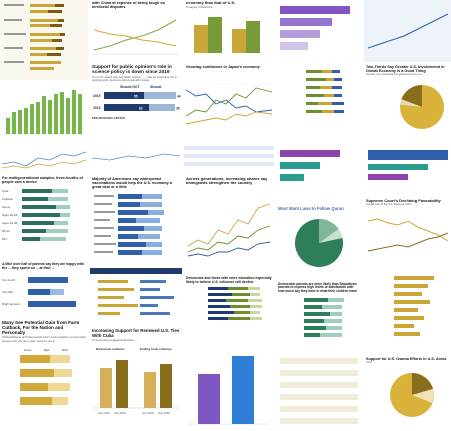  Describe the element at coordinates (414, 306) in the screenshot. I see `yellow-bars-chart` at that location.